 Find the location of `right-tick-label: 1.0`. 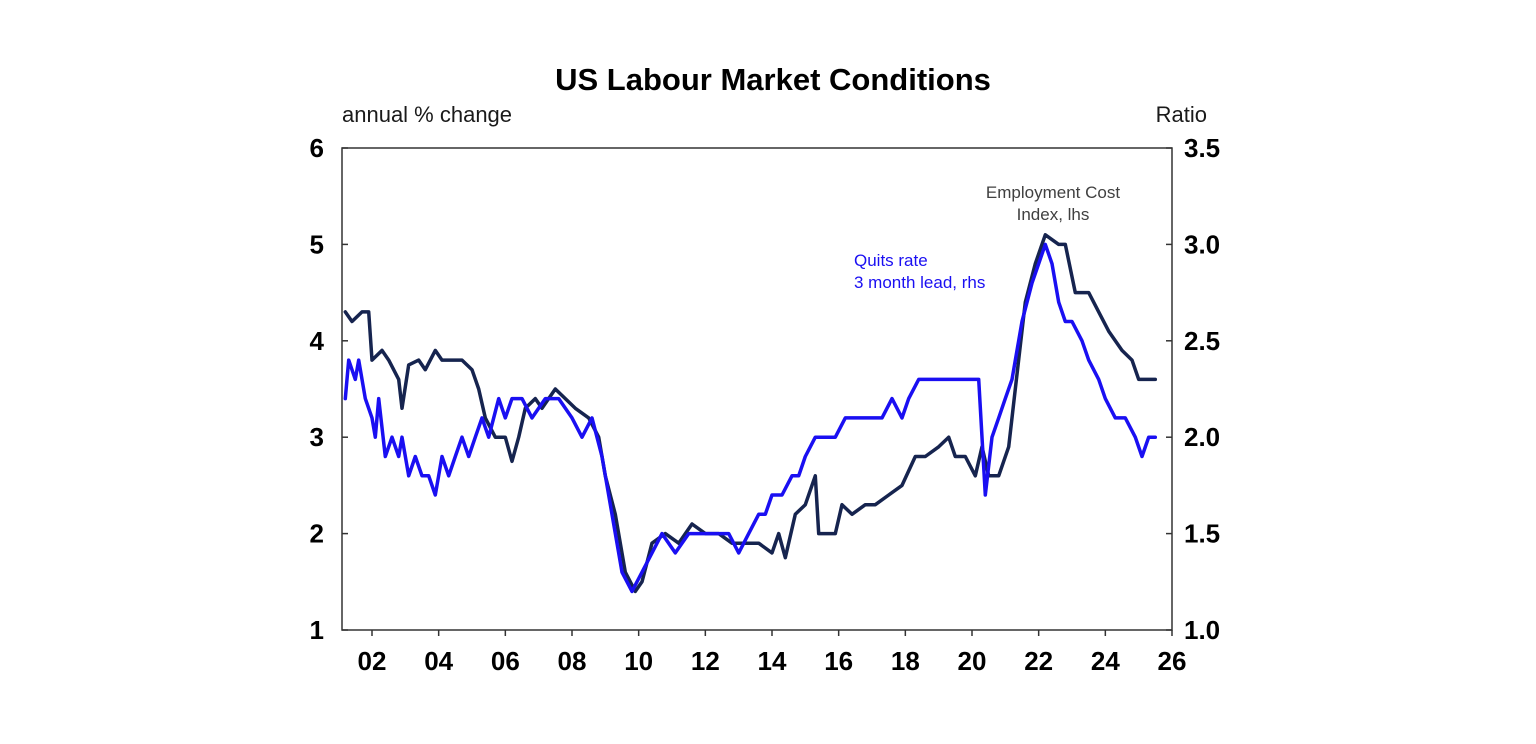

right-tick-label: 1.0 is located at coordinates (1202, 630).